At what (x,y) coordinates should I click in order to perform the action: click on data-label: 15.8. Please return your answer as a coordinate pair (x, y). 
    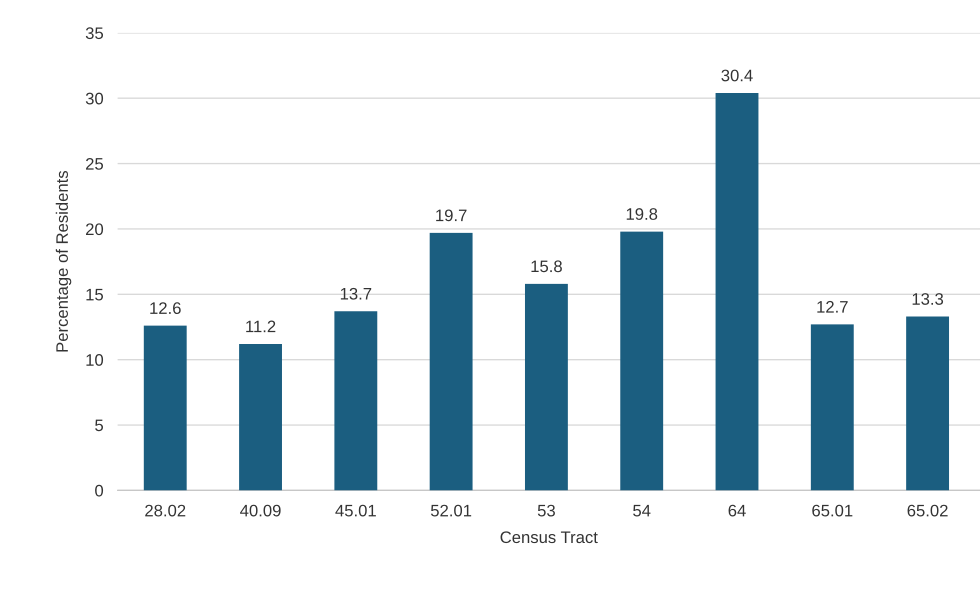
    Looking at the image, I should click on (546, 266).